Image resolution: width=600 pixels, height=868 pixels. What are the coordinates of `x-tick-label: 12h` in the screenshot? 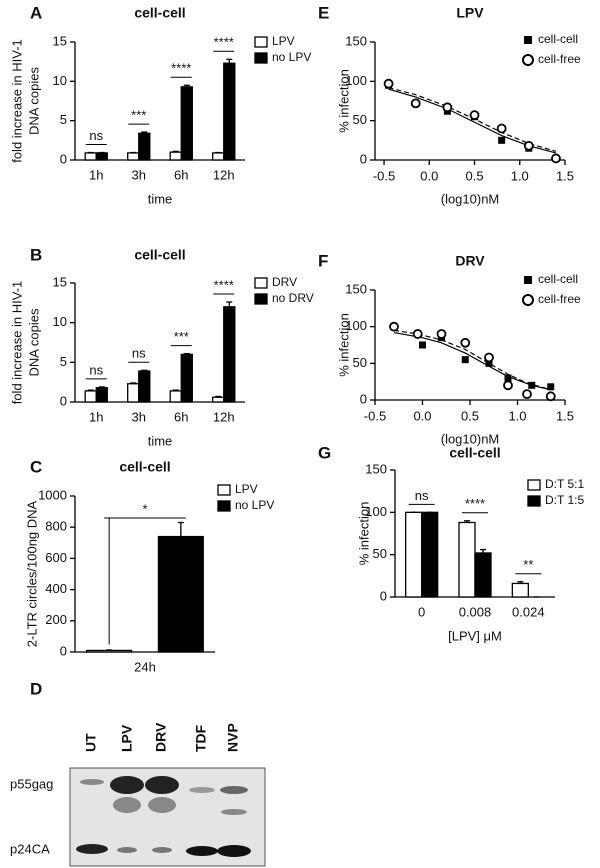 It's located at (224, 174).